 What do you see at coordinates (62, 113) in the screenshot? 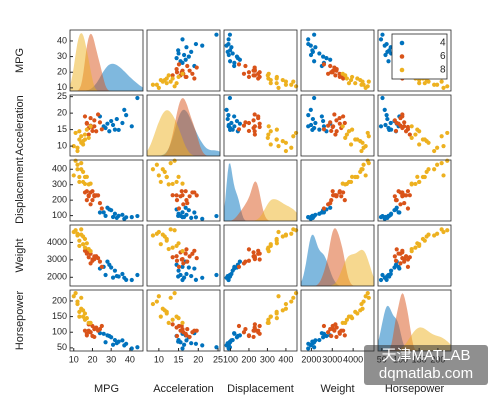
I see `y-tick-label: 20` at bounding box center [62, 113].